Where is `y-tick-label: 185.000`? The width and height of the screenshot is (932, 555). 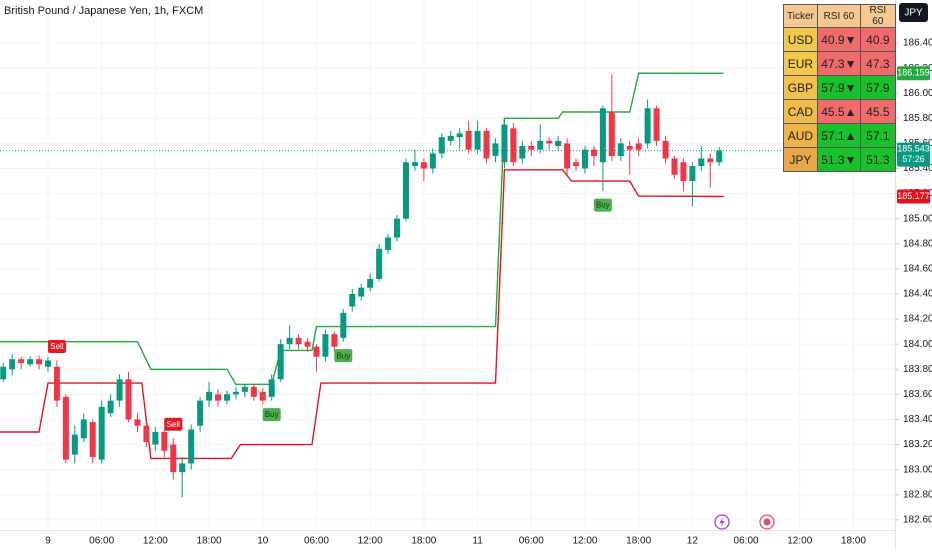 y-tick-label: 185.000 is located at coordinates (917, 218).